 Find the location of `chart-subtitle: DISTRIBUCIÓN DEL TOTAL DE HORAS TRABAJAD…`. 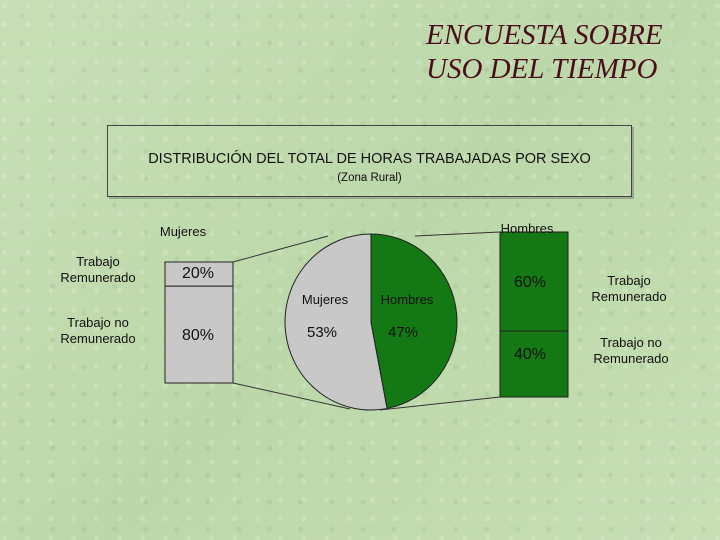

chart-subtitle: DISTRIBUCIÓN DEL TOTAL DE HORAS TRABAJAD… is located at coordinates (369, 159).